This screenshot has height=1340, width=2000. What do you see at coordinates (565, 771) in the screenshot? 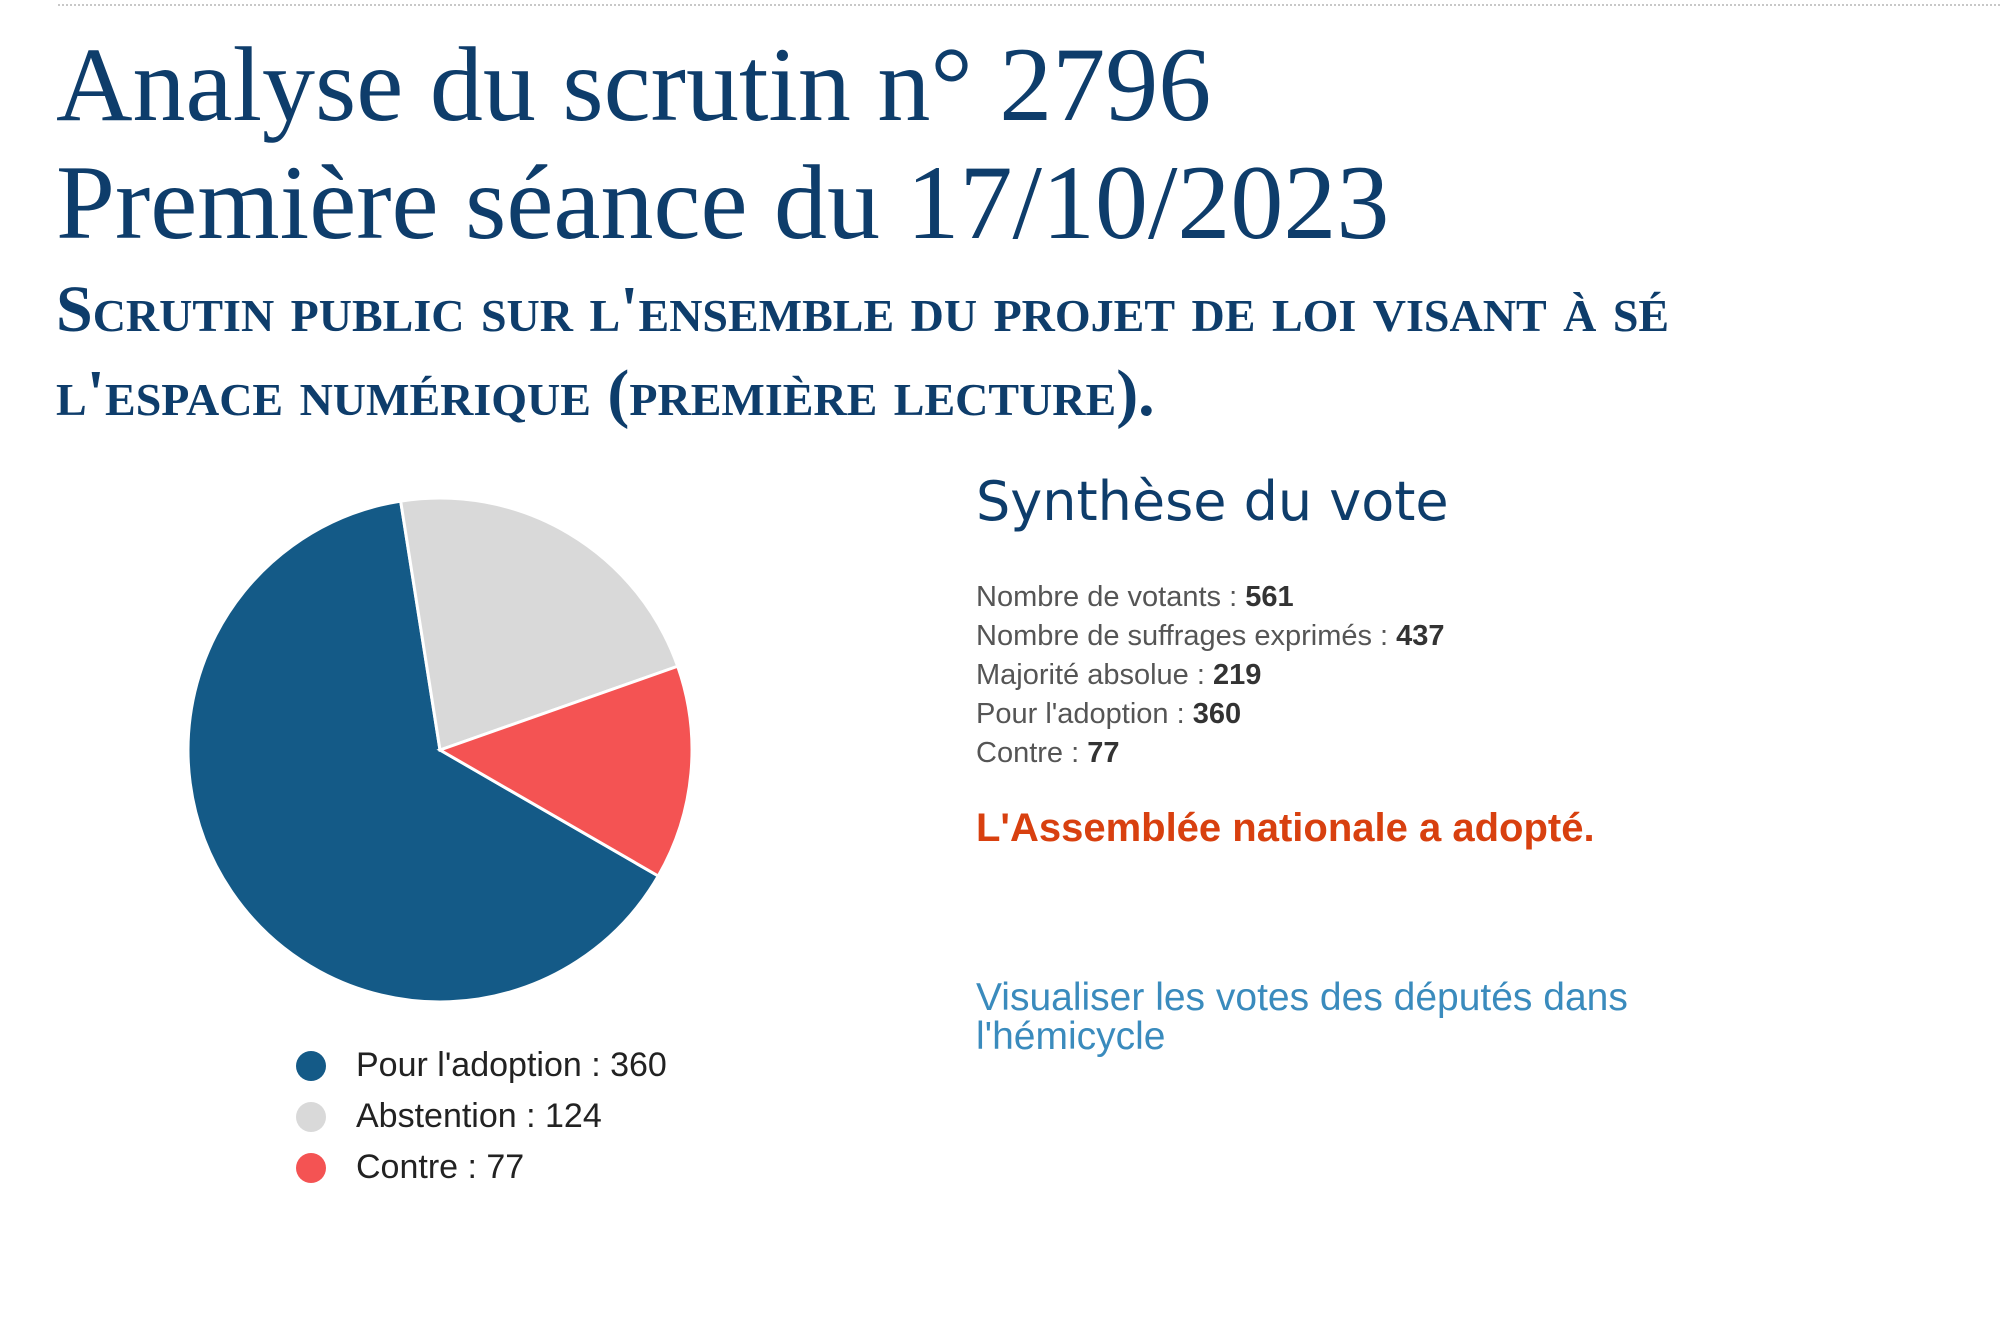
I see `pie-slice-contre` at bounding box center [565, 771].